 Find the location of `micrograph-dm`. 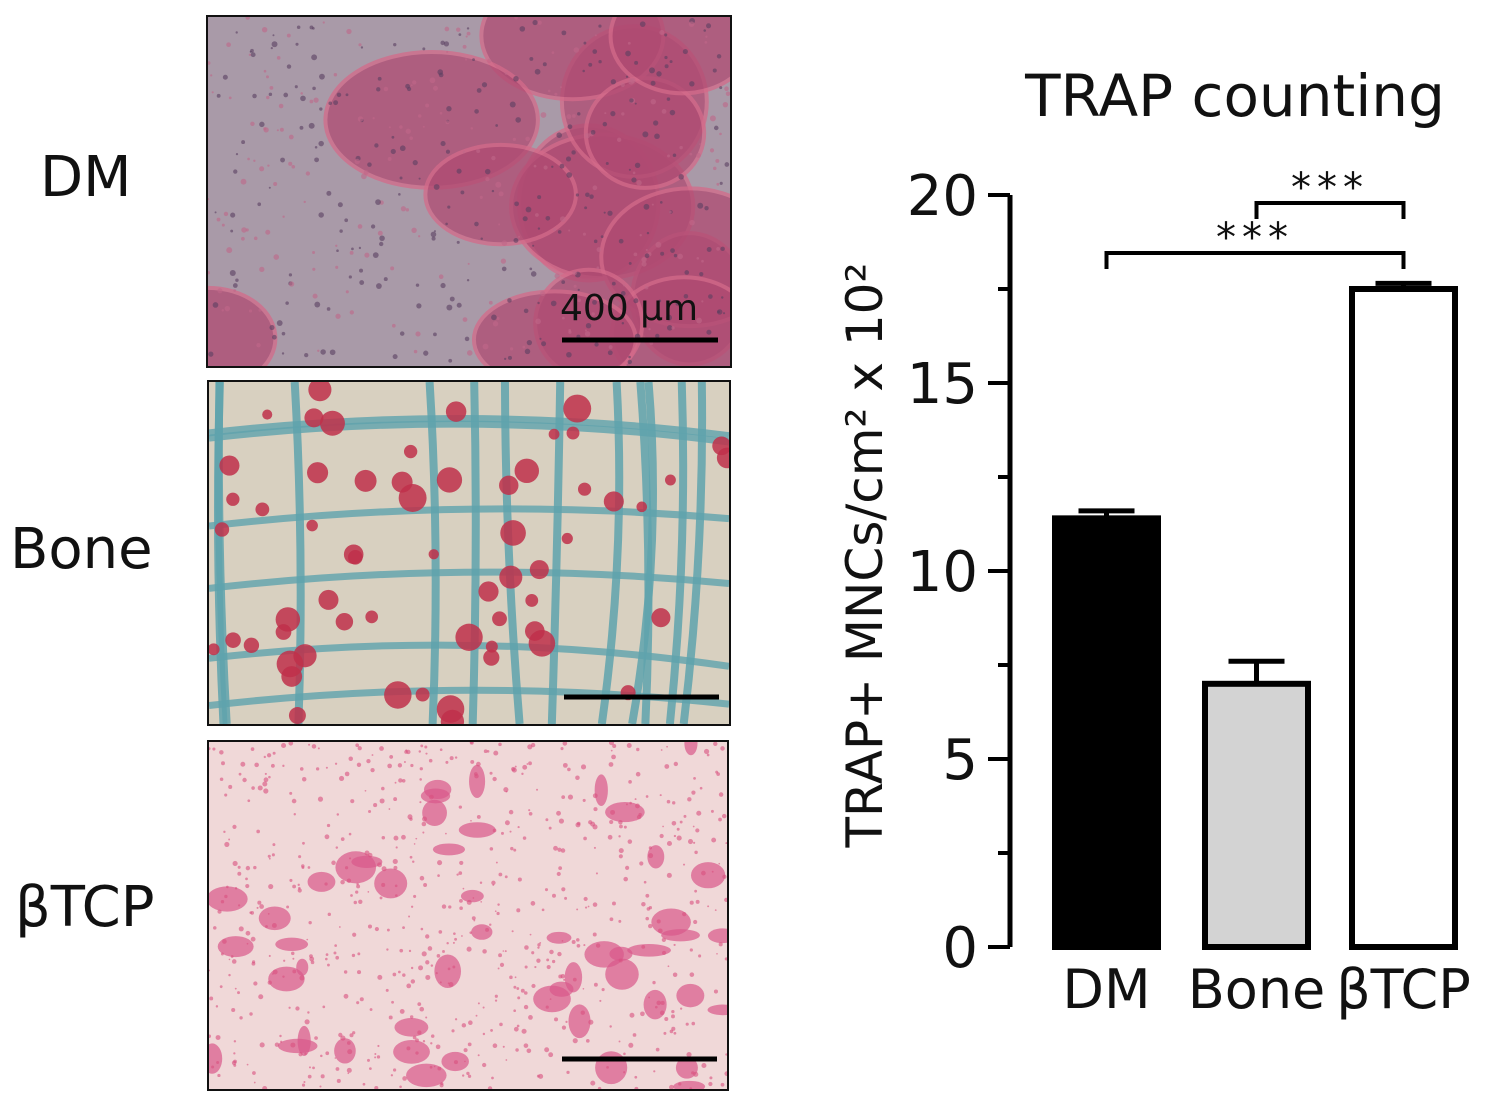

micrograph-dm is located at coordinates (469, 191).